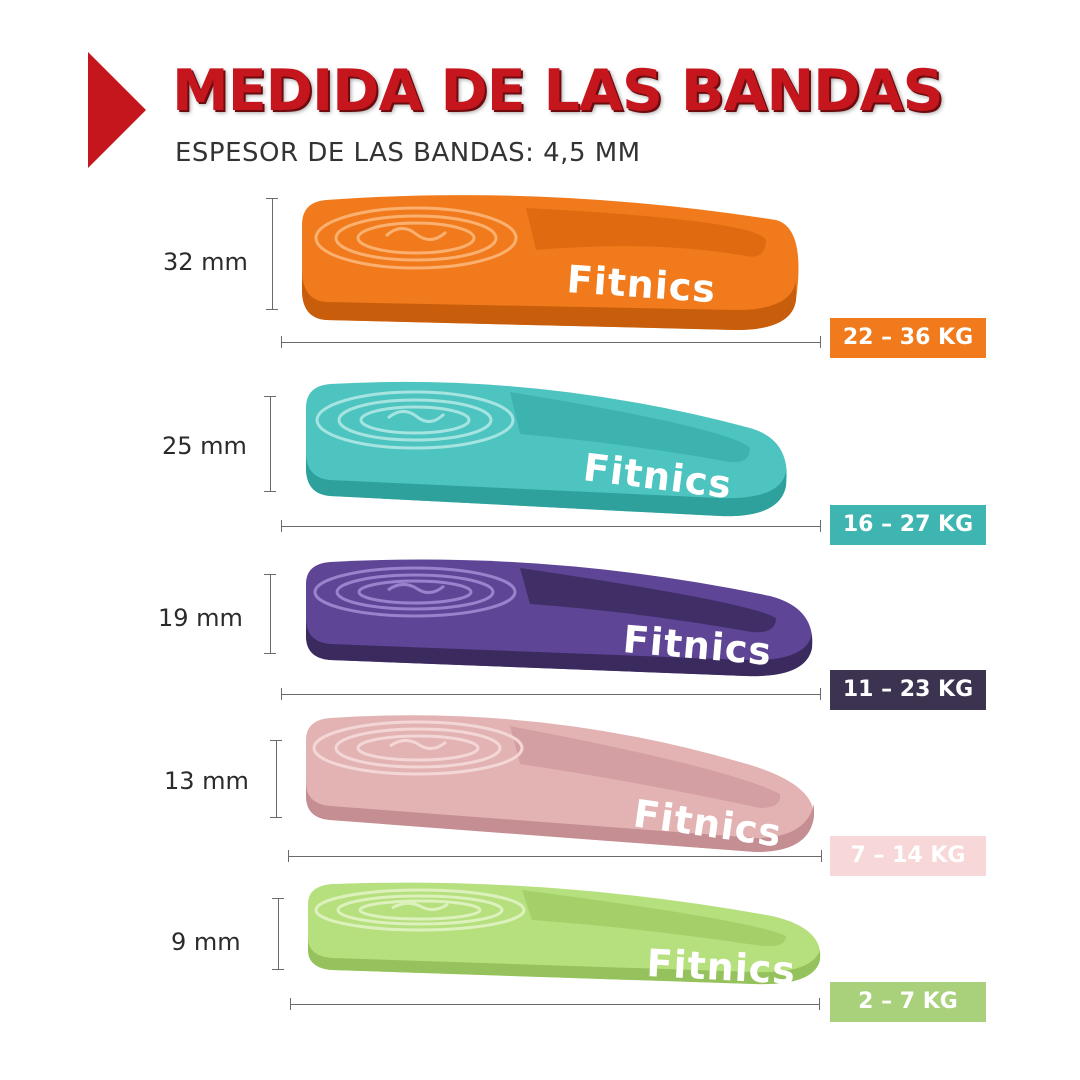 The image size is (1080, 1080). Describe the element at coordinates (558, 91) in the screenshot. I see `page-title: MEDIDA DE LAS BANDAS` at that location.